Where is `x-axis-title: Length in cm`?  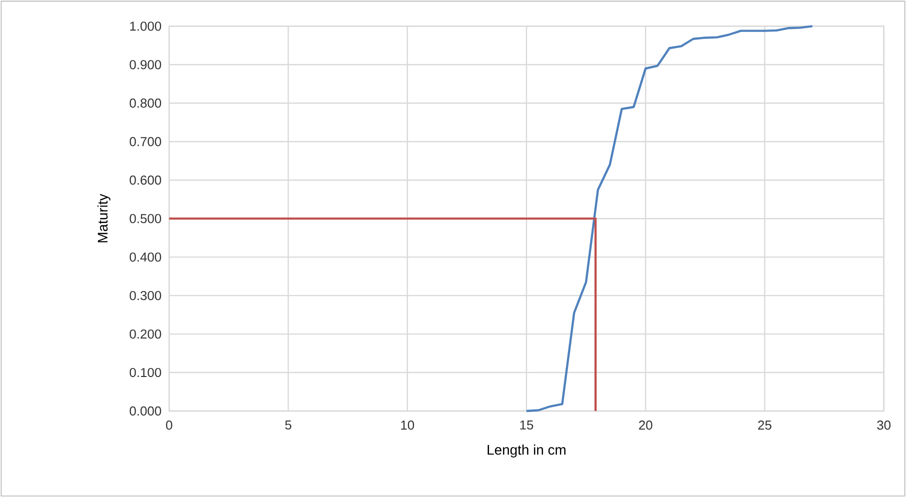 x-axis-title: Length in cm is located at coordinates (527, 451).